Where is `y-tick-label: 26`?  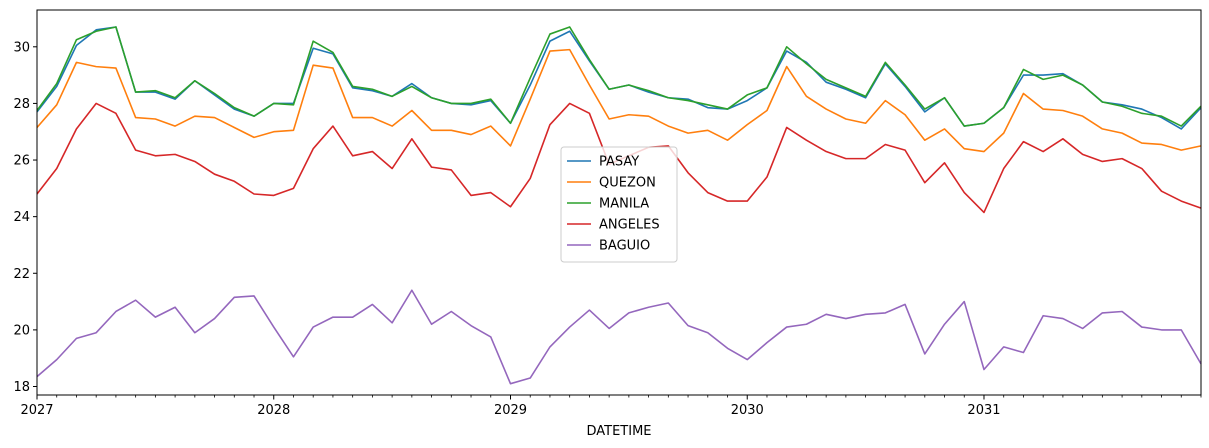
y-tick-label: 26 is located at coordinates (21, 161).